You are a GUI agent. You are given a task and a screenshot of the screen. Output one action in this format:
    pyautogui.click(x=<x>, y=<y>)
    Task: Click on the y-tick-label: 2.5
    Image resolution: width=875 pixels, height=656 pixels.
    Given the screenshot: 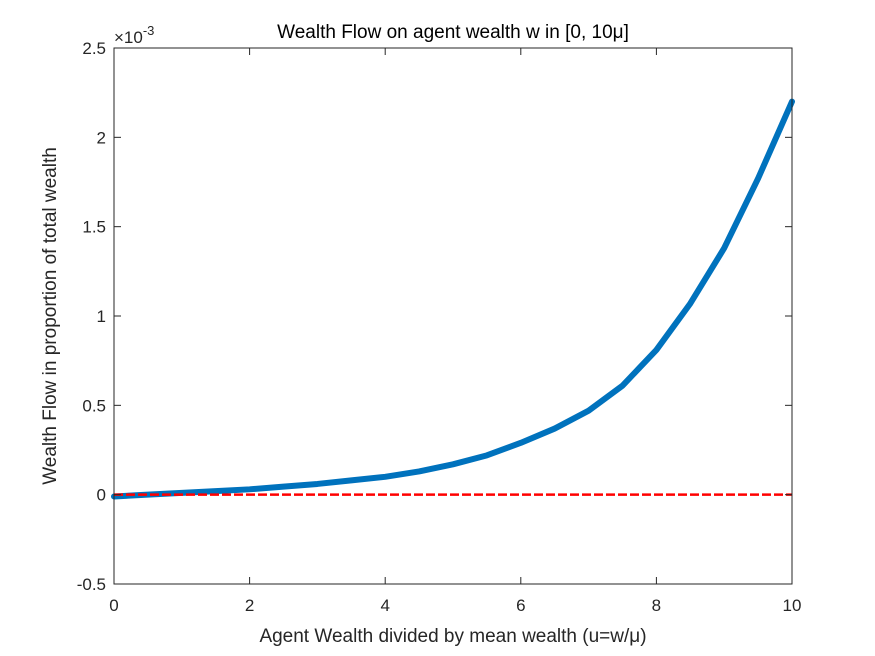 What is the action you would take?
    pyautogui.click(x=94, y=48)
    